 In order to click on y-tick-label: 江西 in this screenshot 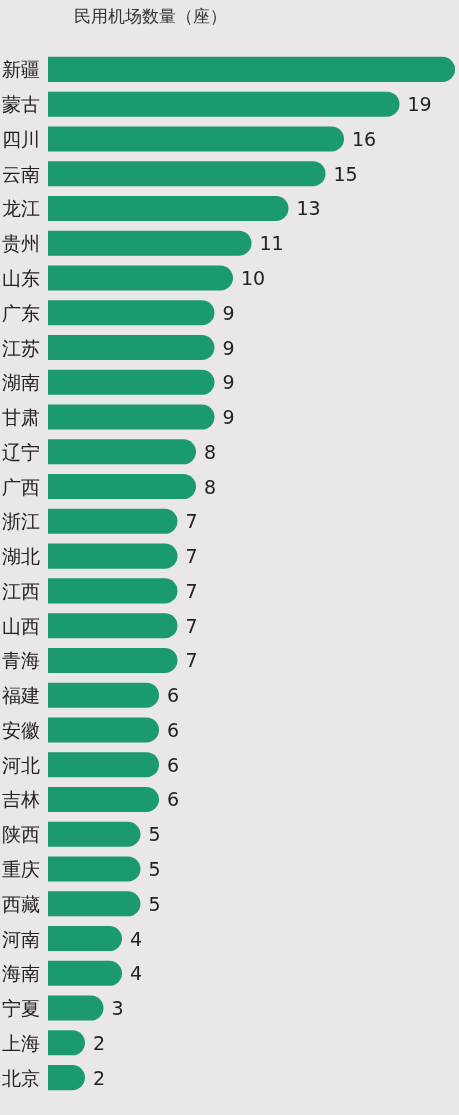, I will do `click(21, 590)`.